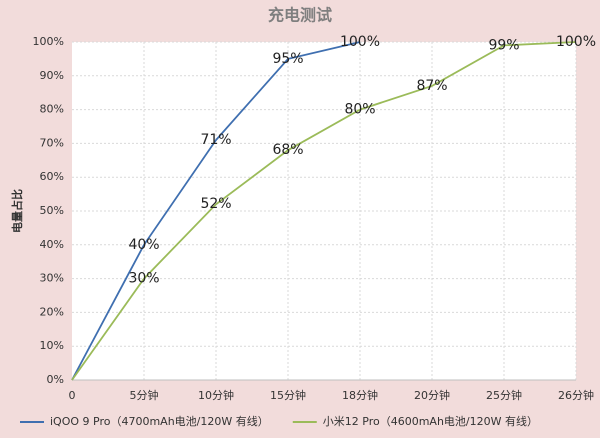  What do you see at coordinates (143, 279) in the screenshot?
I see `data-label: 30%` at bounding box center [143, 279].